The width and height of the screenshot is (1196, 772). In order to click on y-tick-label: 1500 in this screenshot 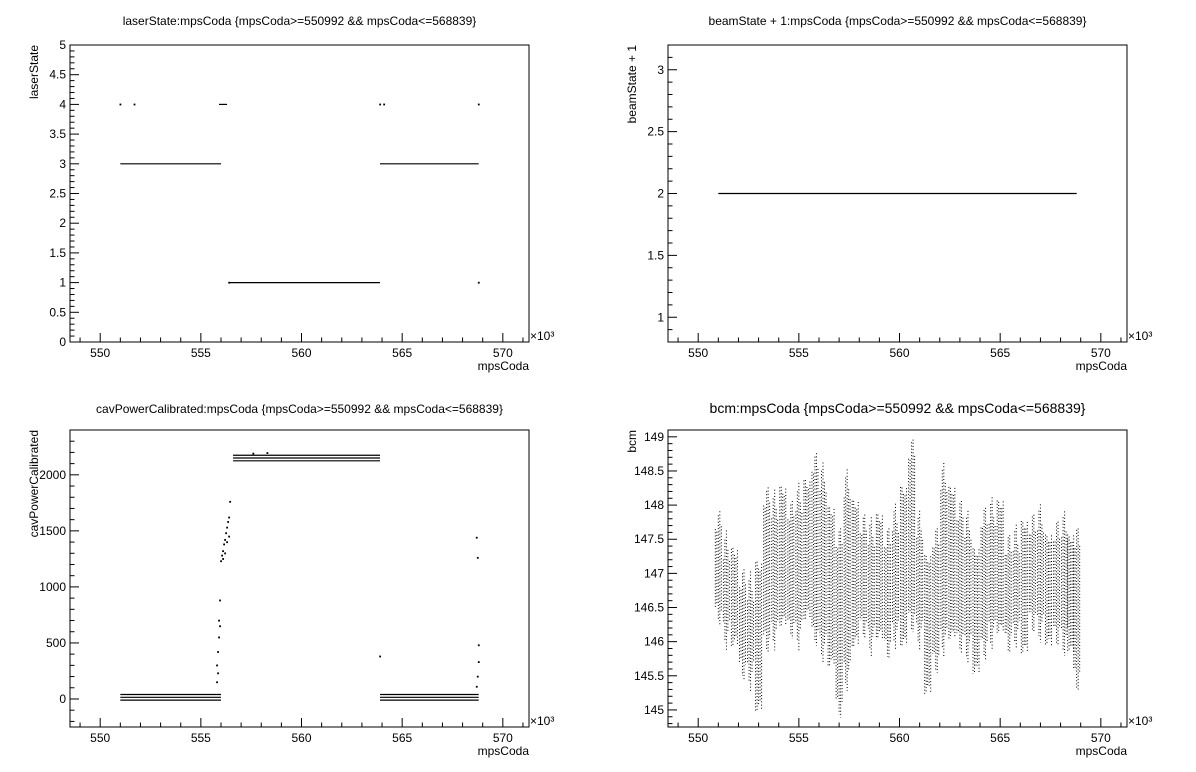, I will do `click(52, 531)`.